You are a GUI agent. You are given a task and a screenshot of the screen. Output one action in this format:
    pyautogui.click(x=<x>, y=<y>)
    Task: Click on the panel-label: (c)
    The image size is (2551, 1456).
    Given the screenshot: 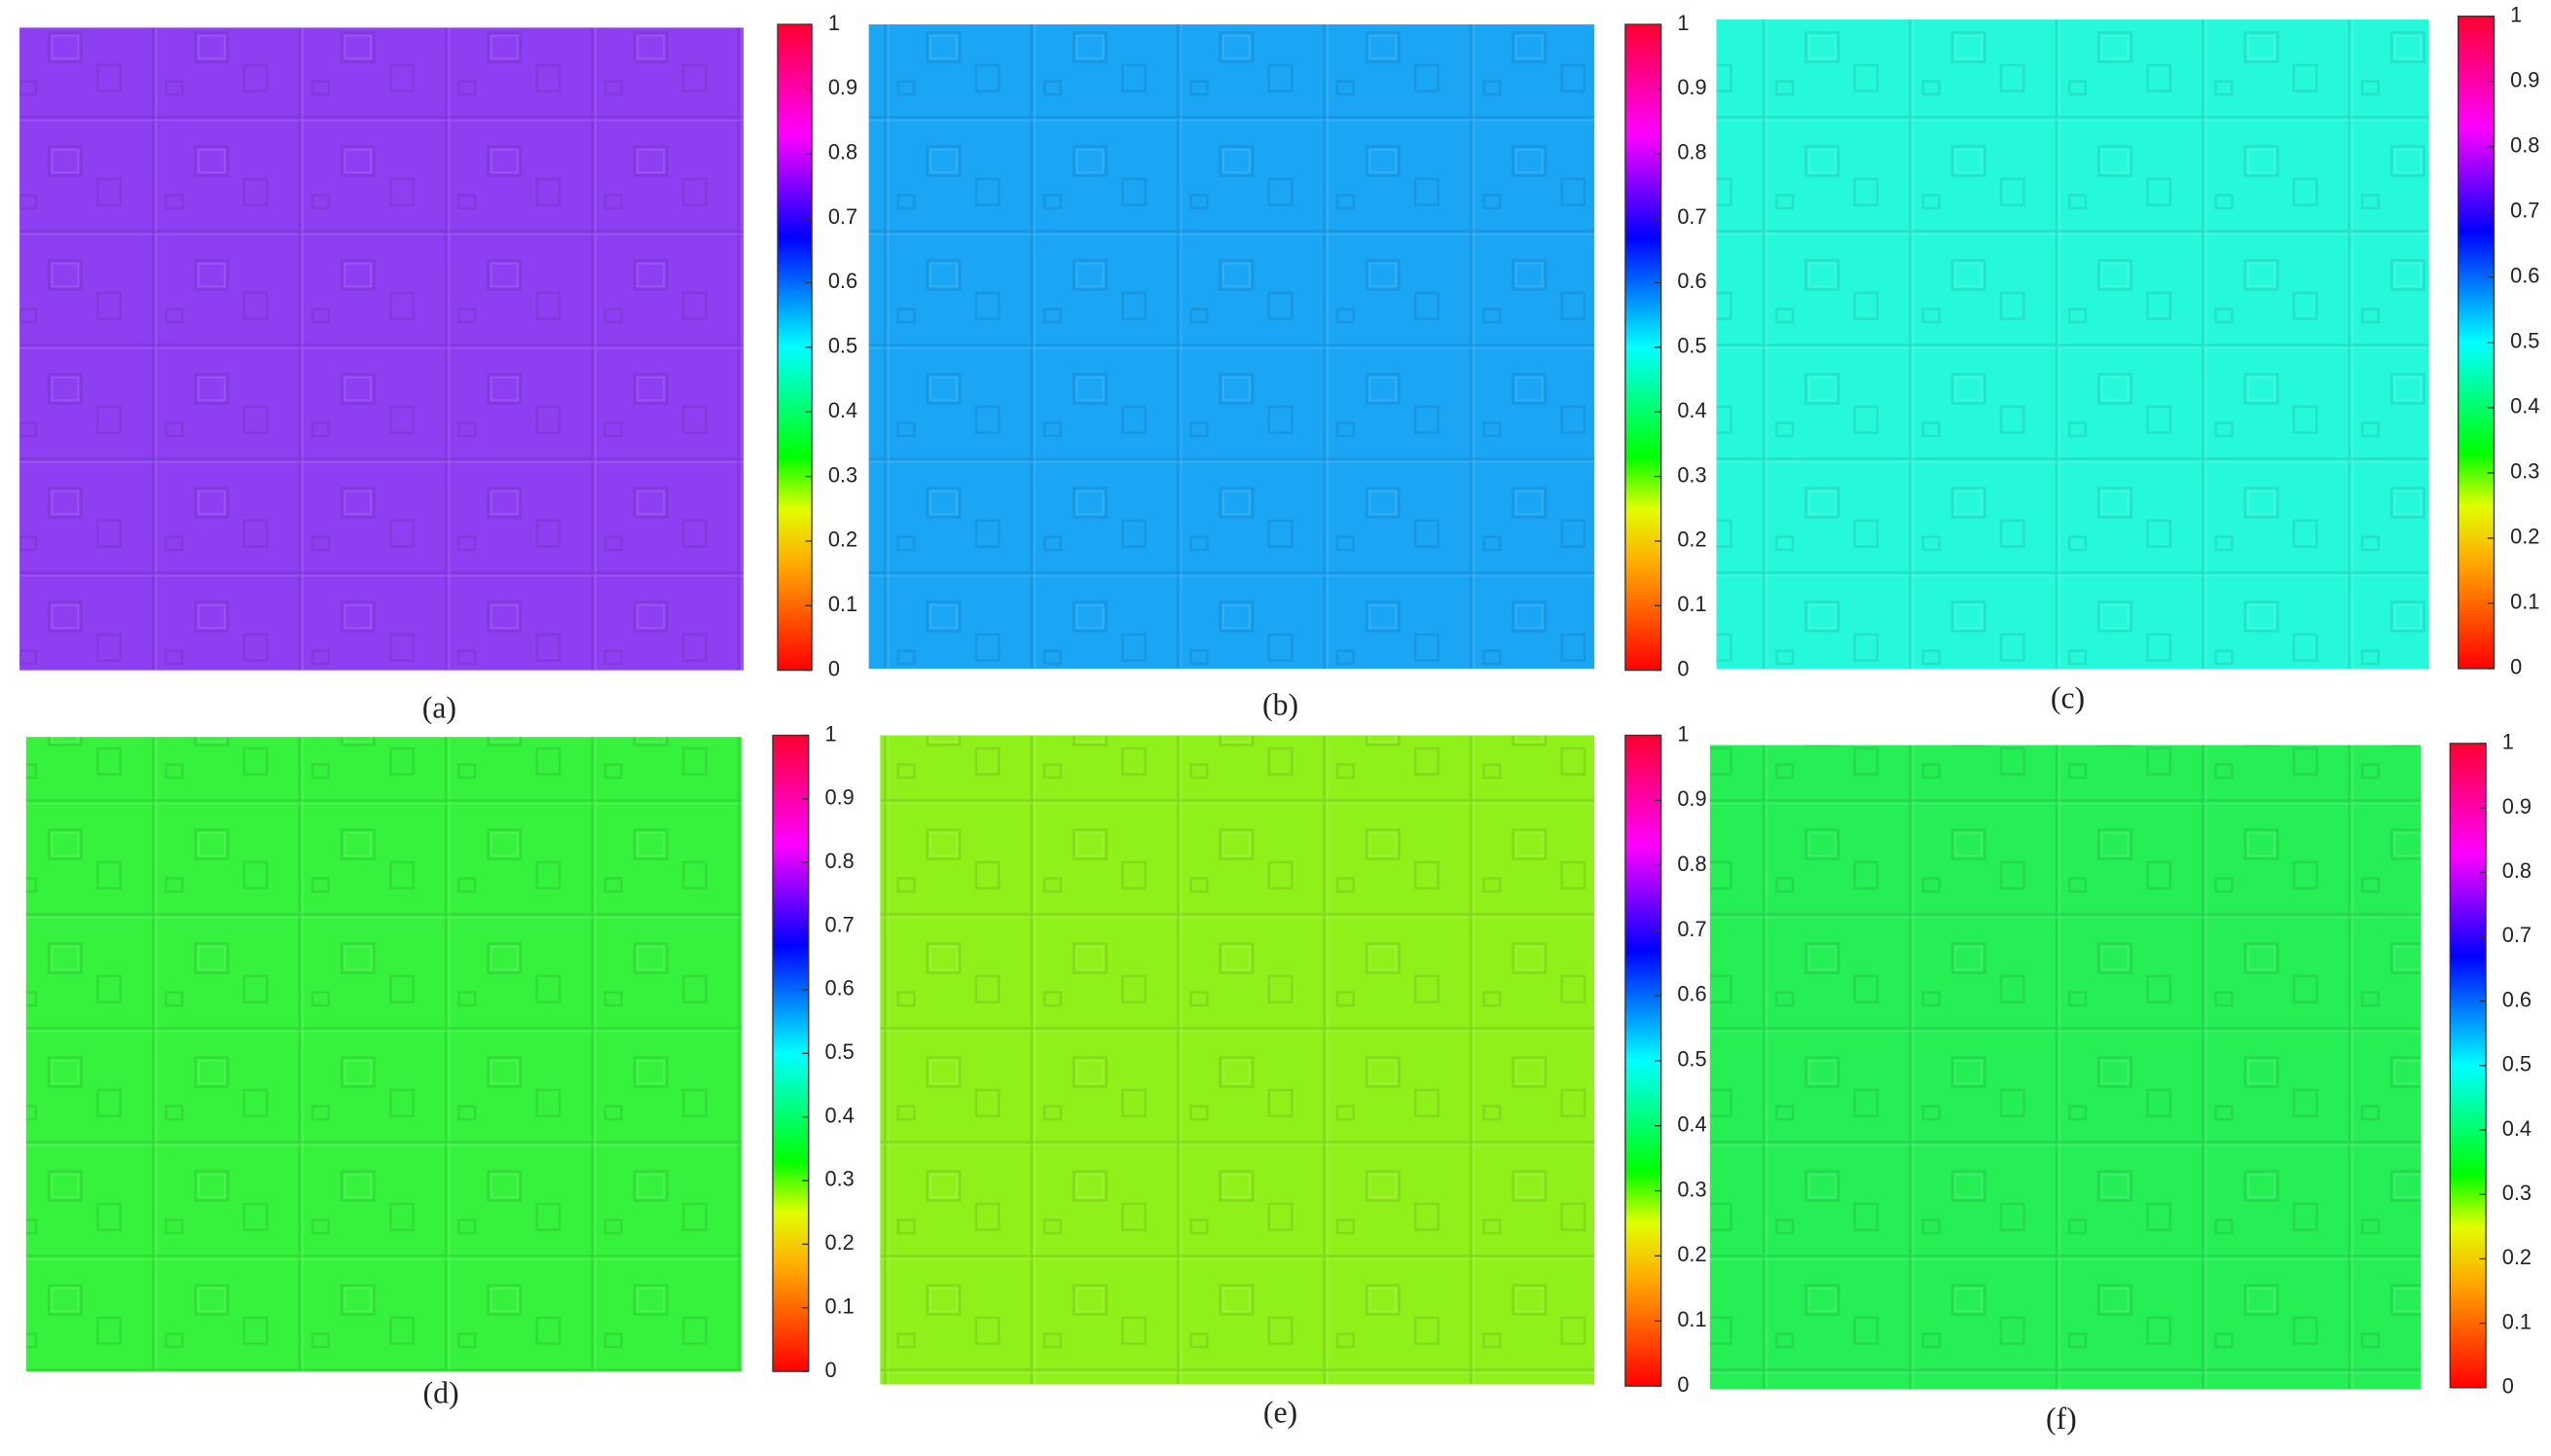 What is the action you would take?
    pyautogui.click(x=2068, y=698)
    